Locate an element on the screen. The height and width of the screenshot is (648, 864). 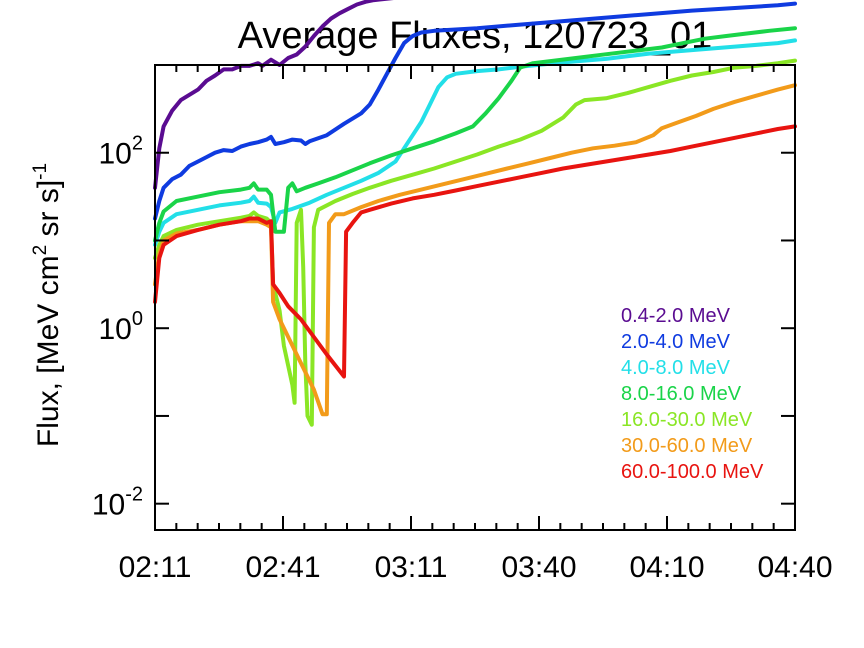
y-tick-label: 10⁻² is located at coordinates (117, 503).